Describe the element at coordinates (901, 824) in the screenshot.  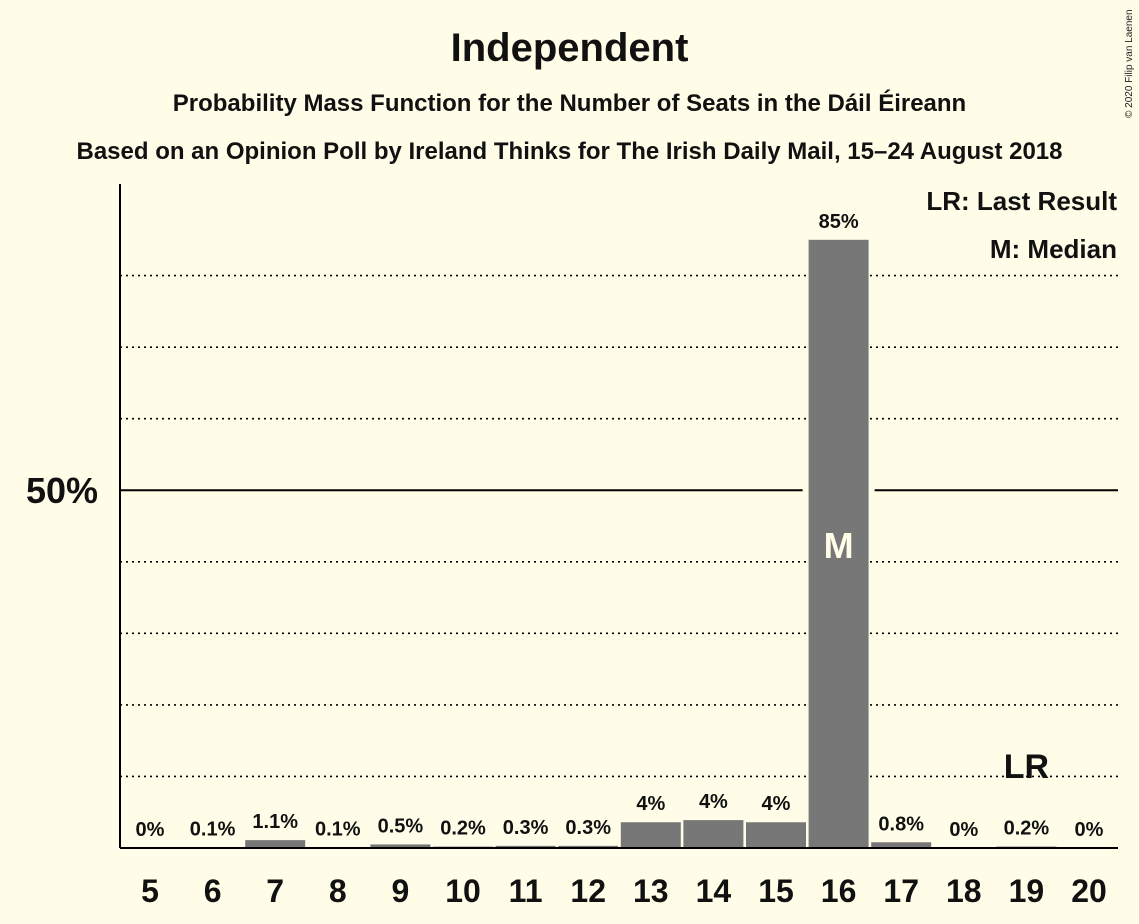
I see `data-label: 0.8%` at that location.